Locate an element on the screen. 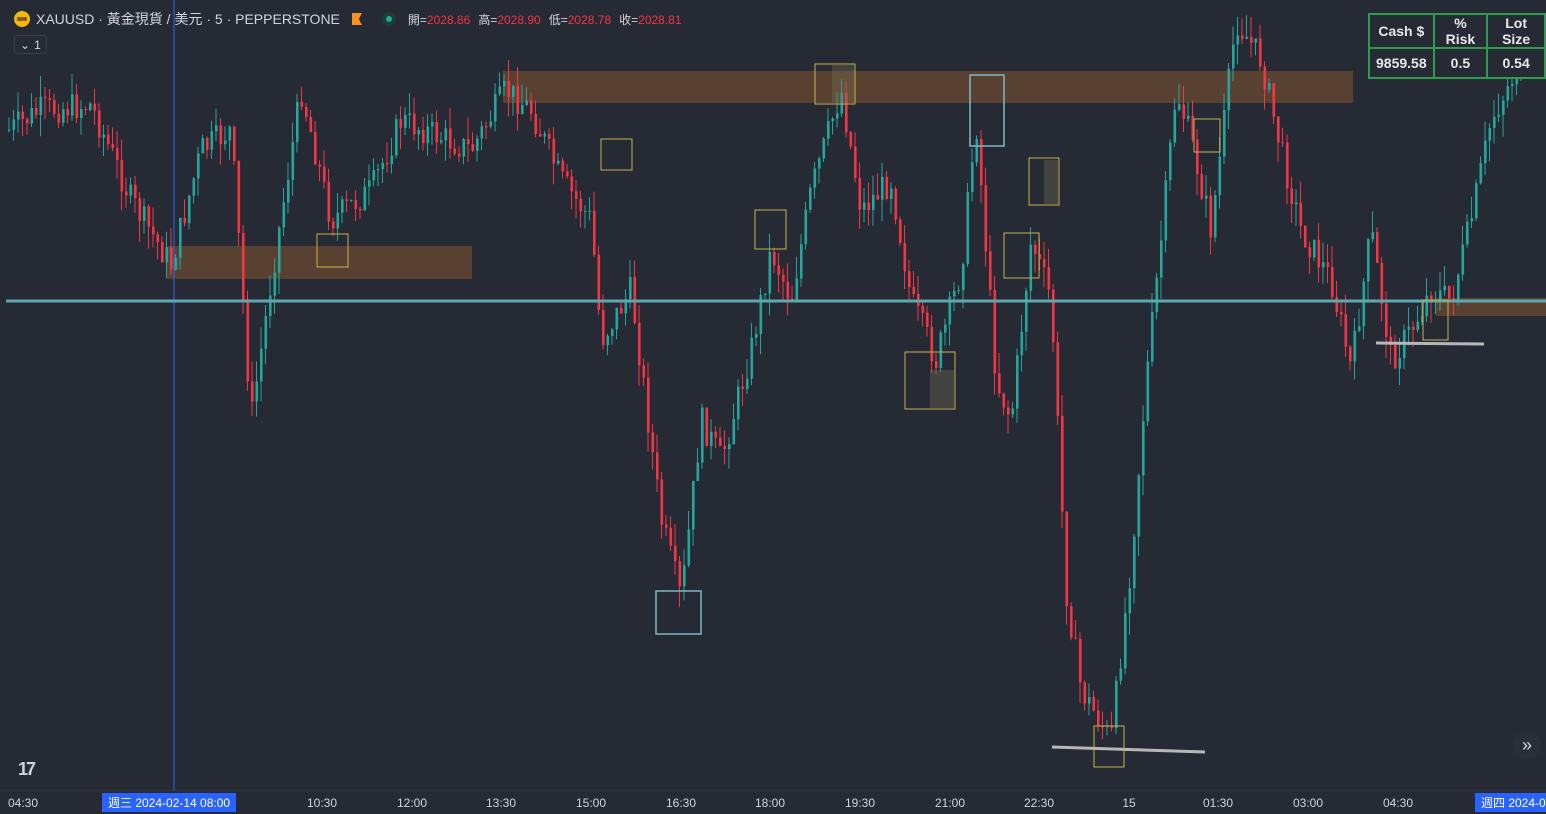 This screenshot has width=1546, height=814. double-chevron-right-icon: » is located at coordinates (1527, 745).